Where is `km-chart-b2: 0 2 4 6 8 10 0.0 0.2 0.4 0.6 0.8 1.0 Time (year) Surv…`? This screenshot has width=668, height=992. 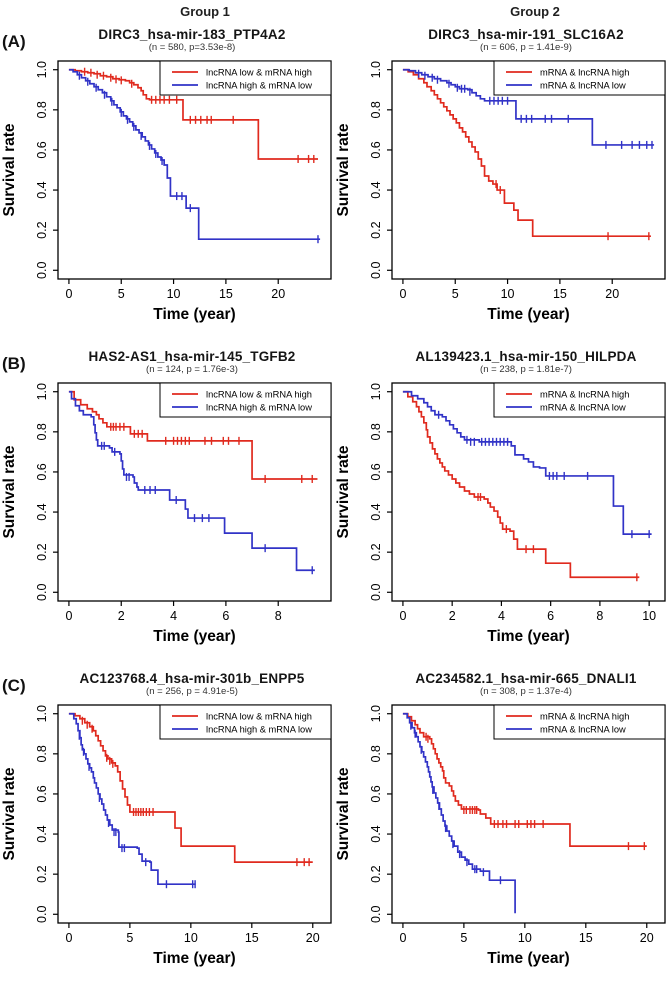
km-chart-b2: 0 2 4 6 8 10 0.0 0.2 0.4 0.6 0.8 1.0 Time (year) Surv… is located at coordinates (500, 513).